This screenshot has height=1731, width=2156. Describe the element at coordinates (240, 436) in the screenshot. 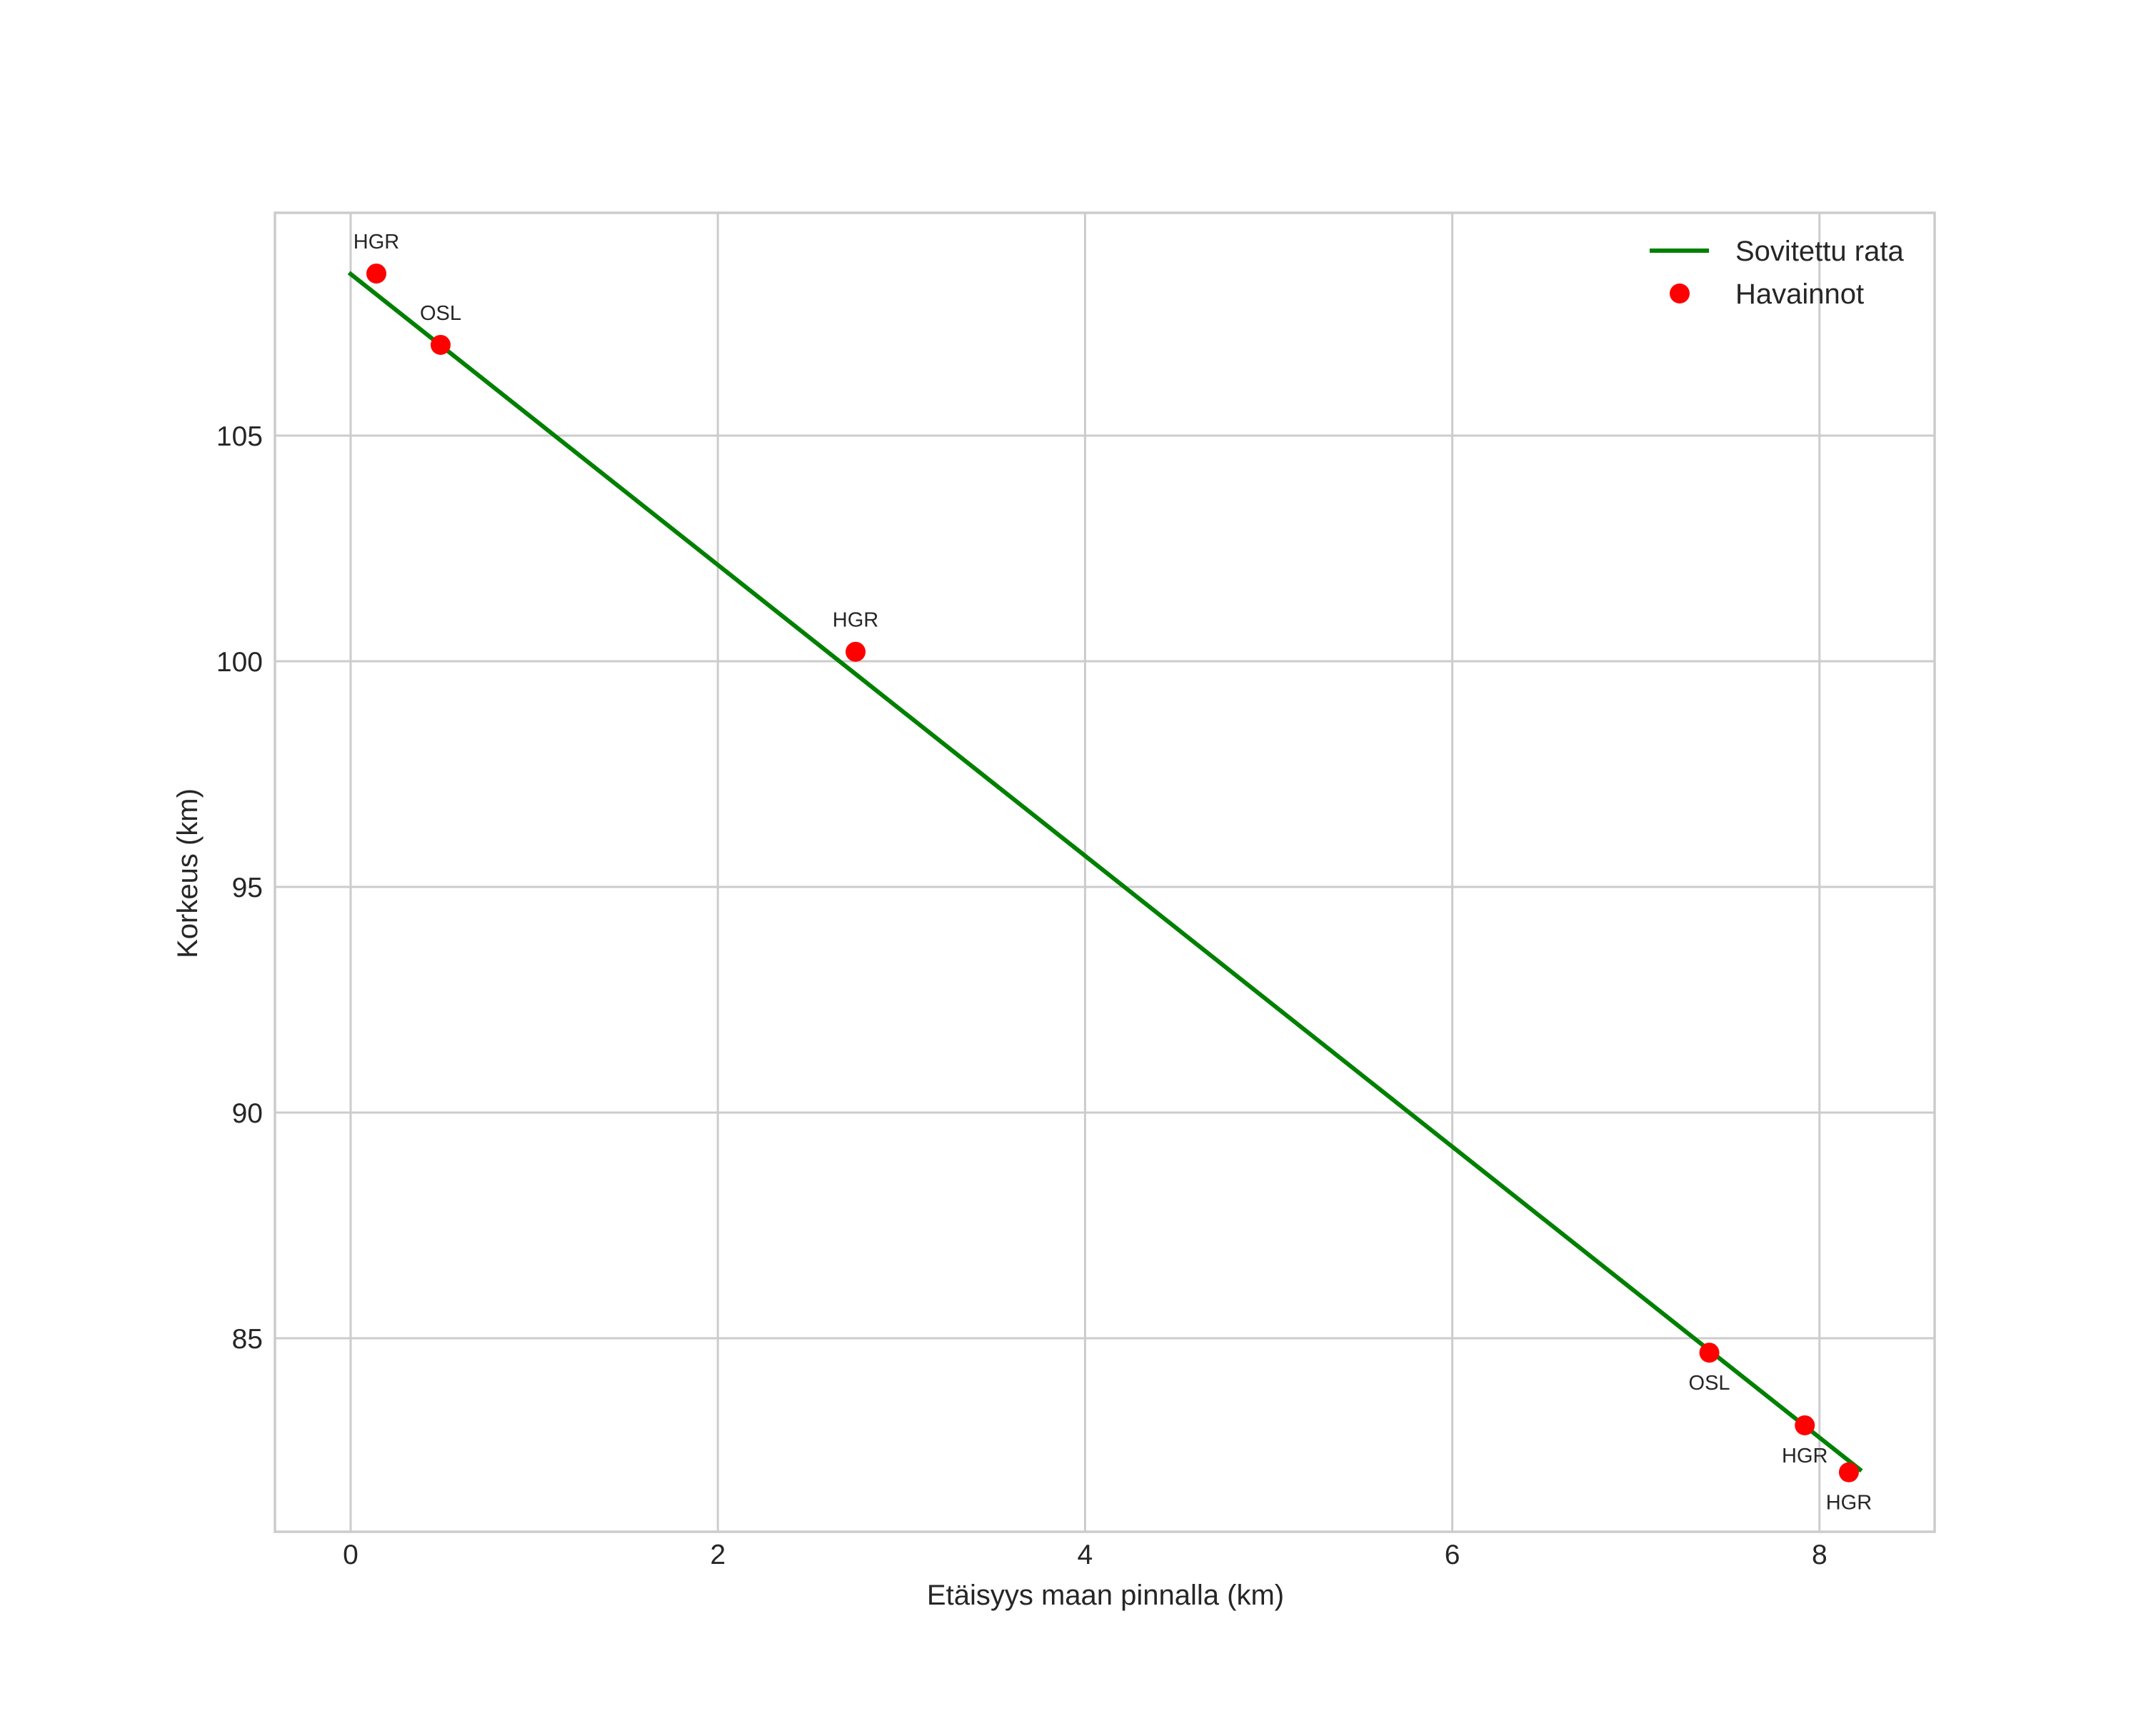

I see `y-tick-label: 105` at that location.